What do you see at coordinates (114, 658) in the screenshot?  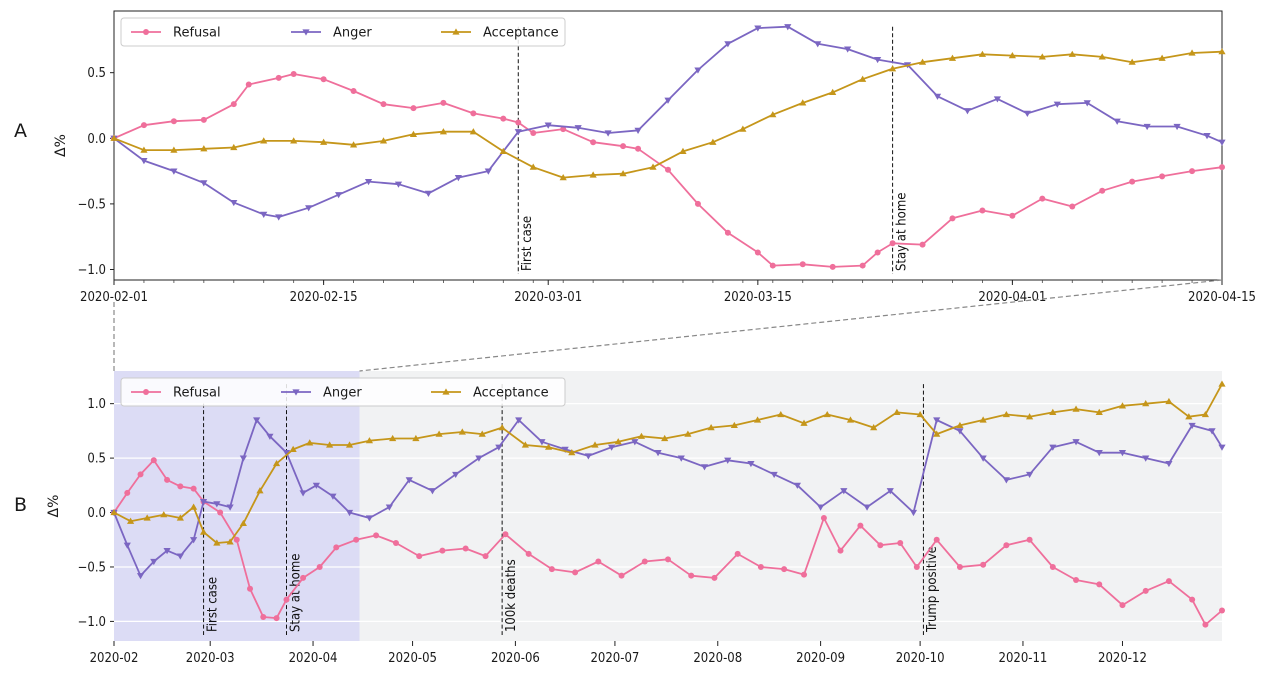 I see `x-tick-label: 2020-02` at bounding box center [114, 658].